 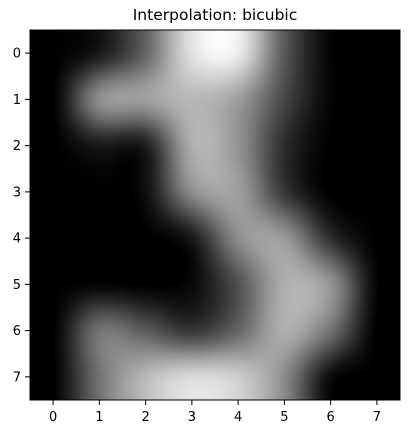 I want to click on y-tick-label: 4, so click(x=17, y=239).